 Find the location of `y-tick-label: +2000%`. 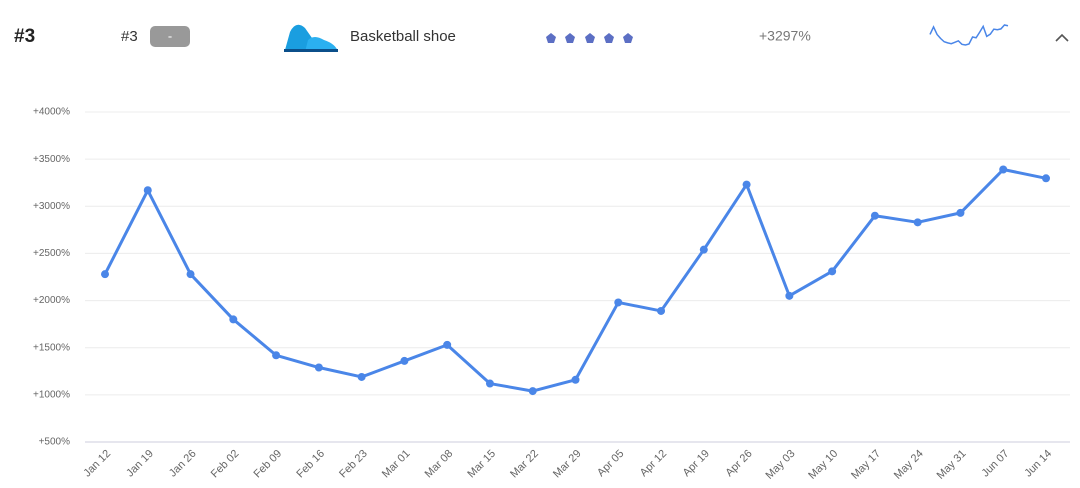

y-tick-label: +2000% is located at coordinates (51, 300).